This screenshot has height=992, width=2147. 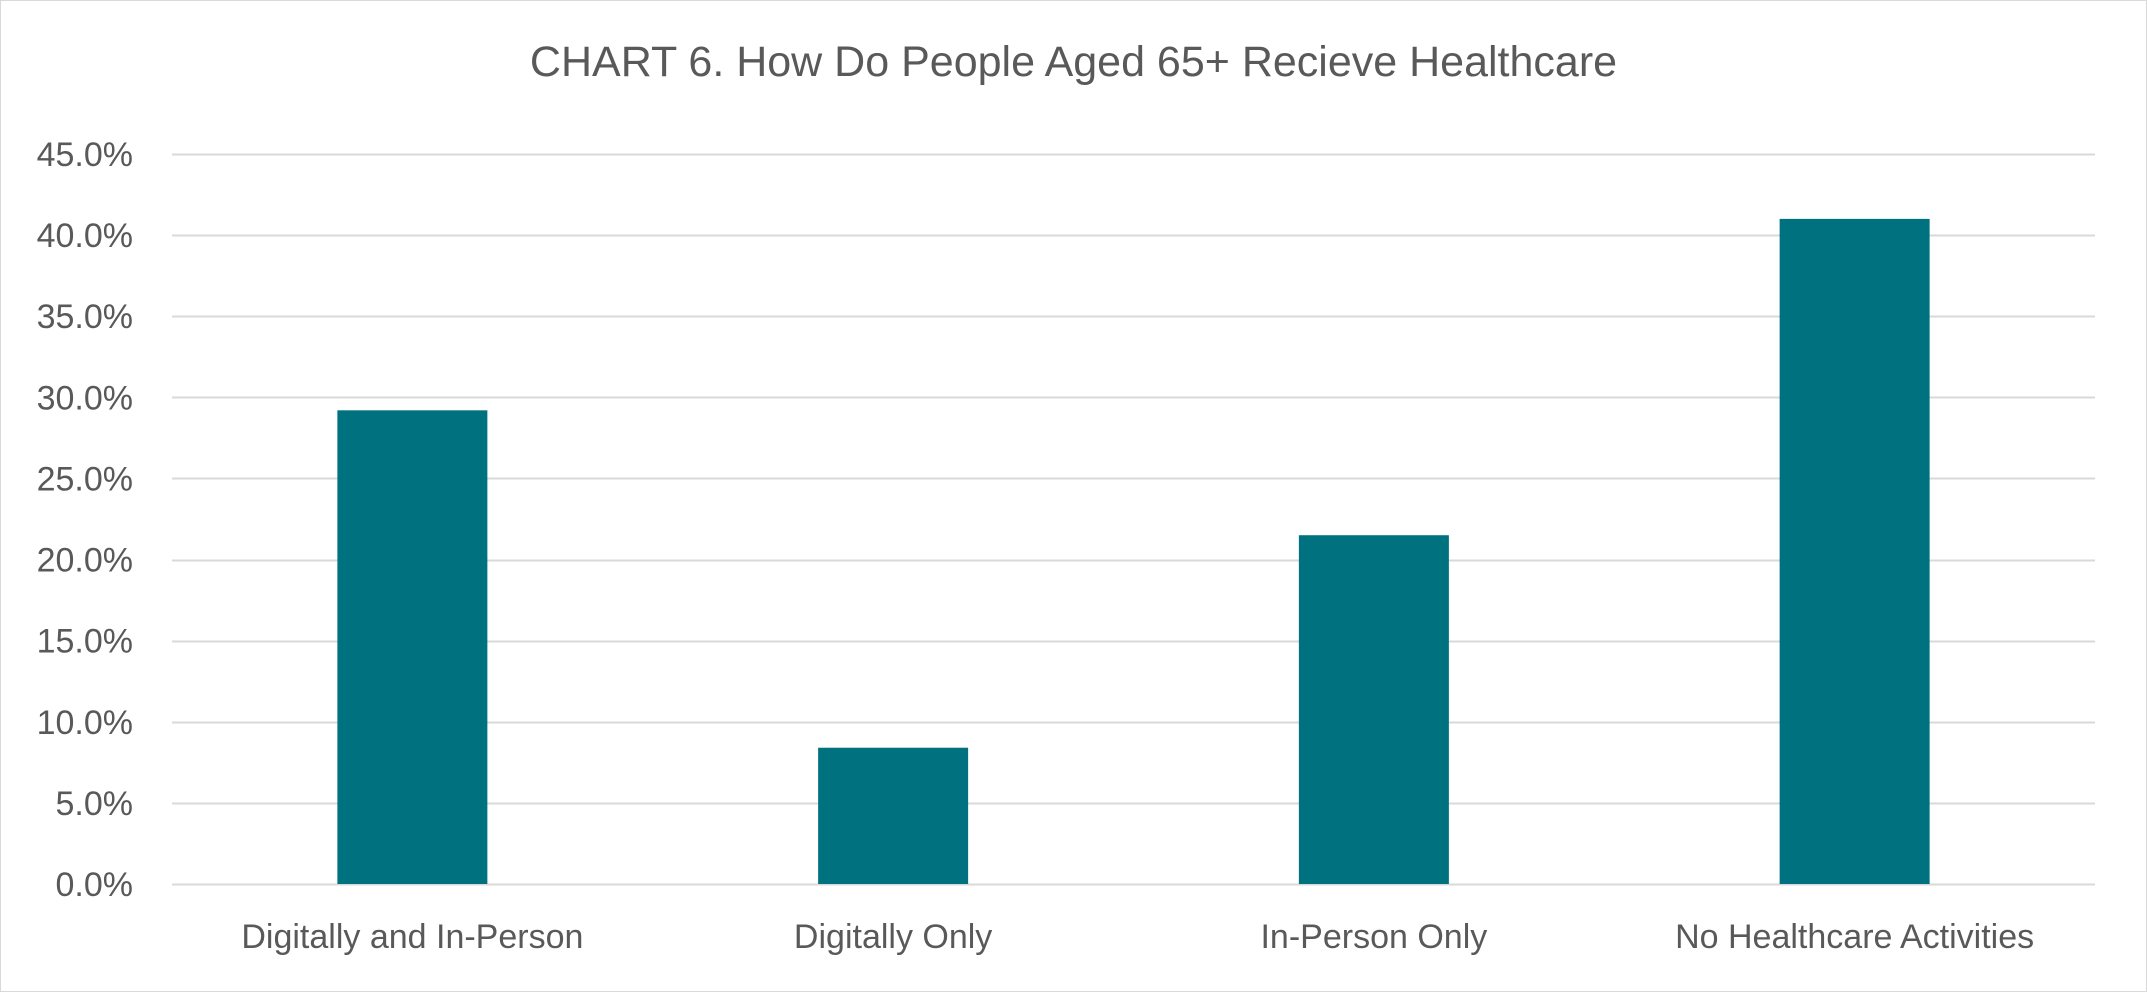 I want to click on y-tick-label: 40.0%, so click(x=85, y=236).